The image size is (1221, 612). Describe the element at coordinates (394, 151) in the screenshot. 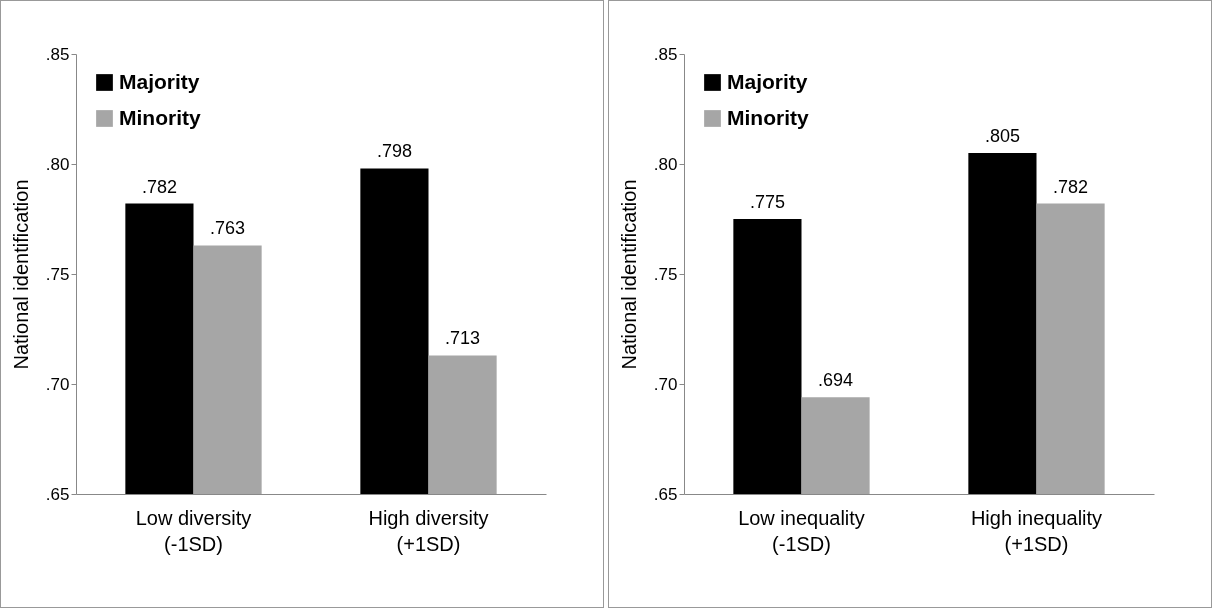

I see `data-label: .798` at that location.